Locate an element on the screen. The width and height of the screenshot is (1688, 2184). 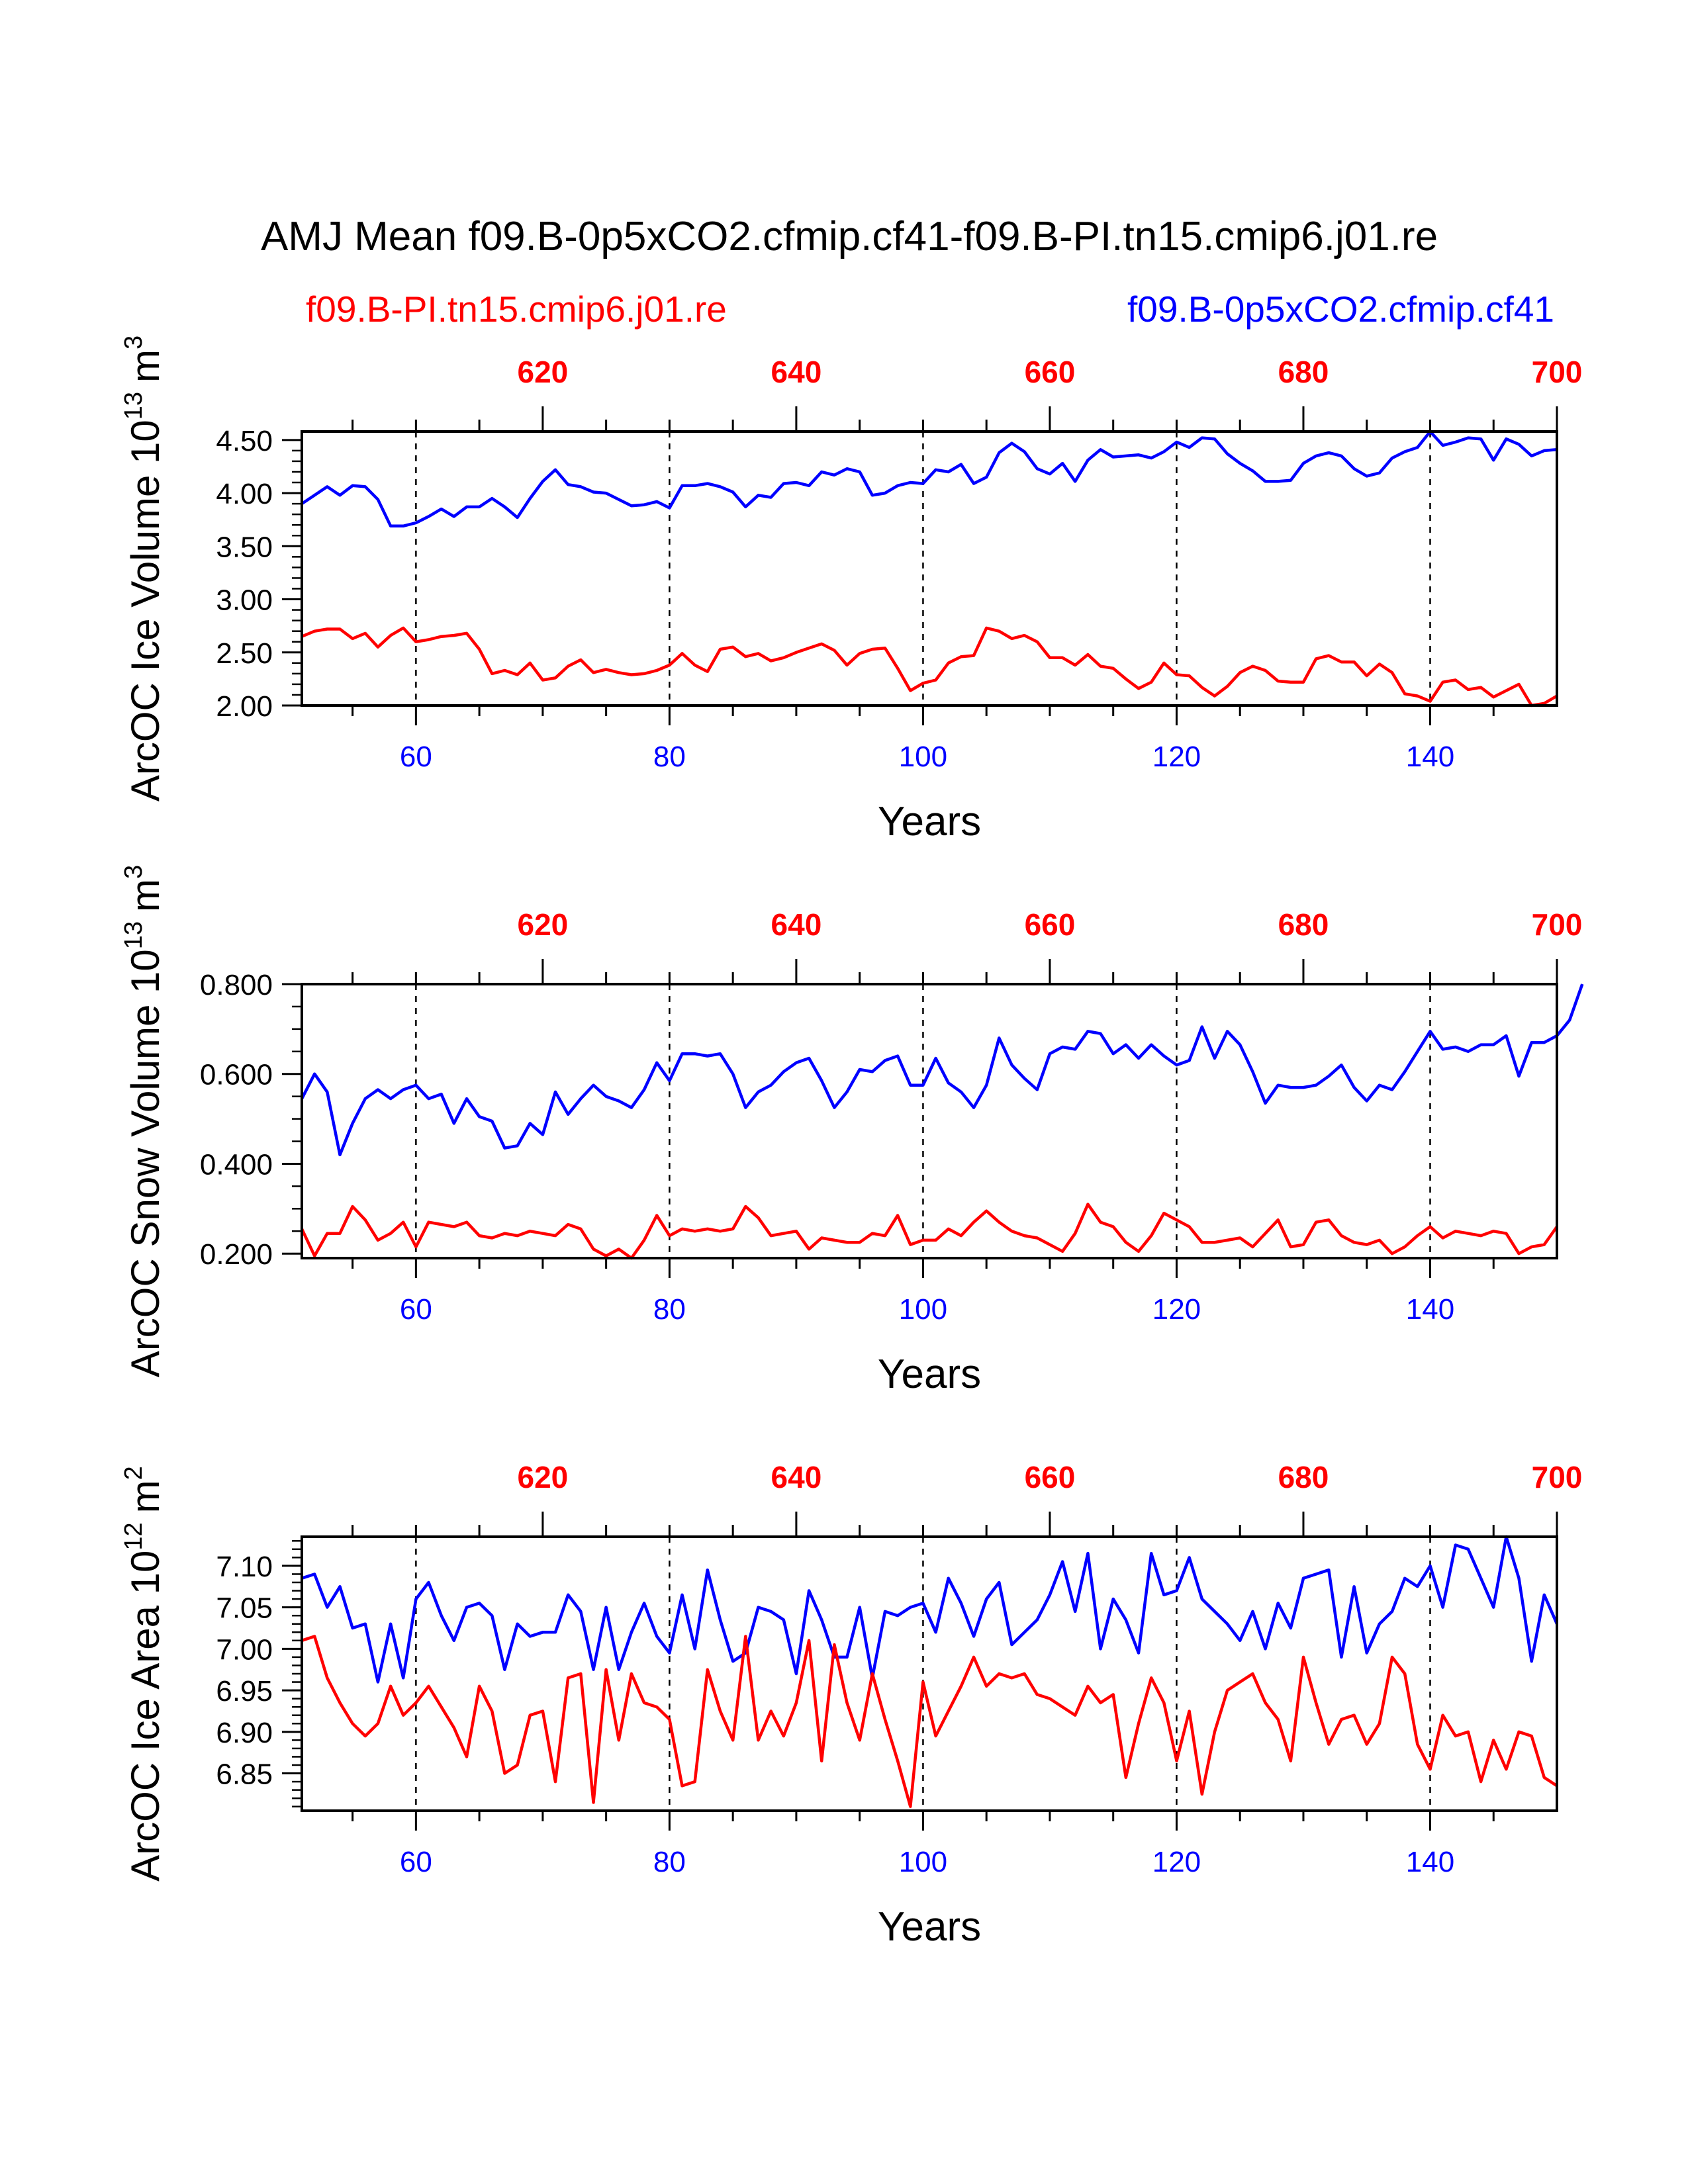
y-tick-label: 2.00 is located at coordinates (244, 707).